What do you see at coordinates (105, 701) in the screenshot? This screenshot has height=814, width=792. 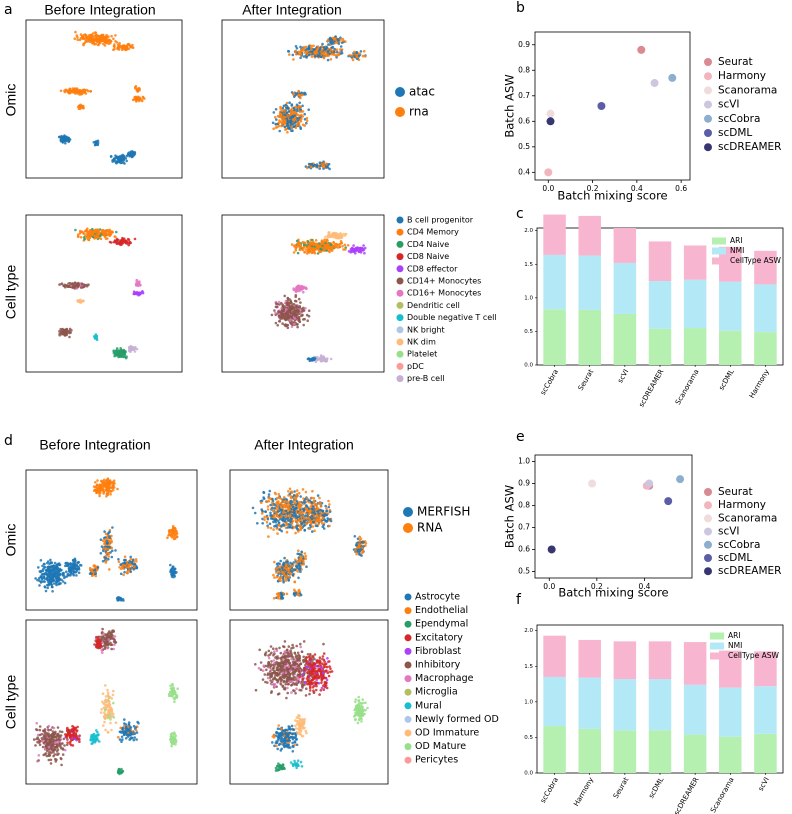 I see `umap-points` at bounding box center [105, 701].